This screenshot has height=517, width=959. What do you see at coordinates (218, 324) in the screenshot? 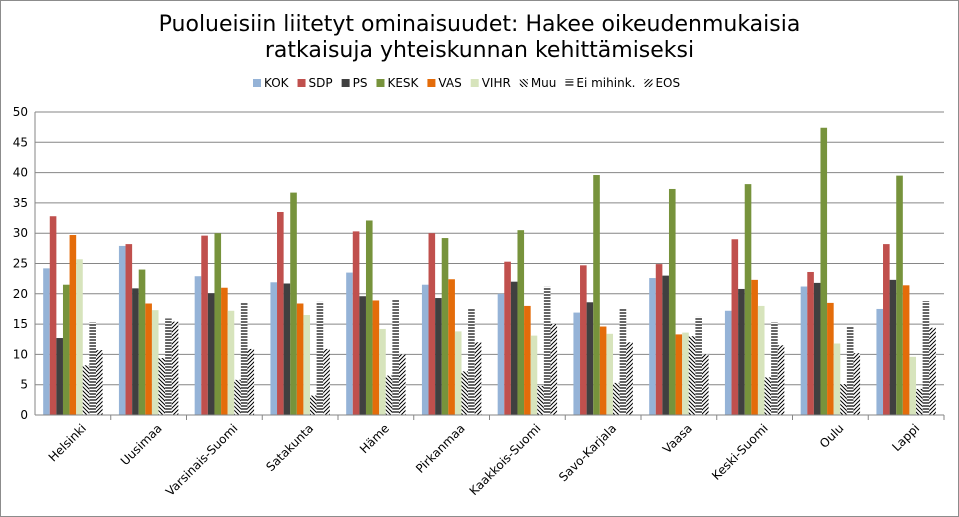
I see `bar-kesk-varsinais-suomi` at bounding box center [218, 324].